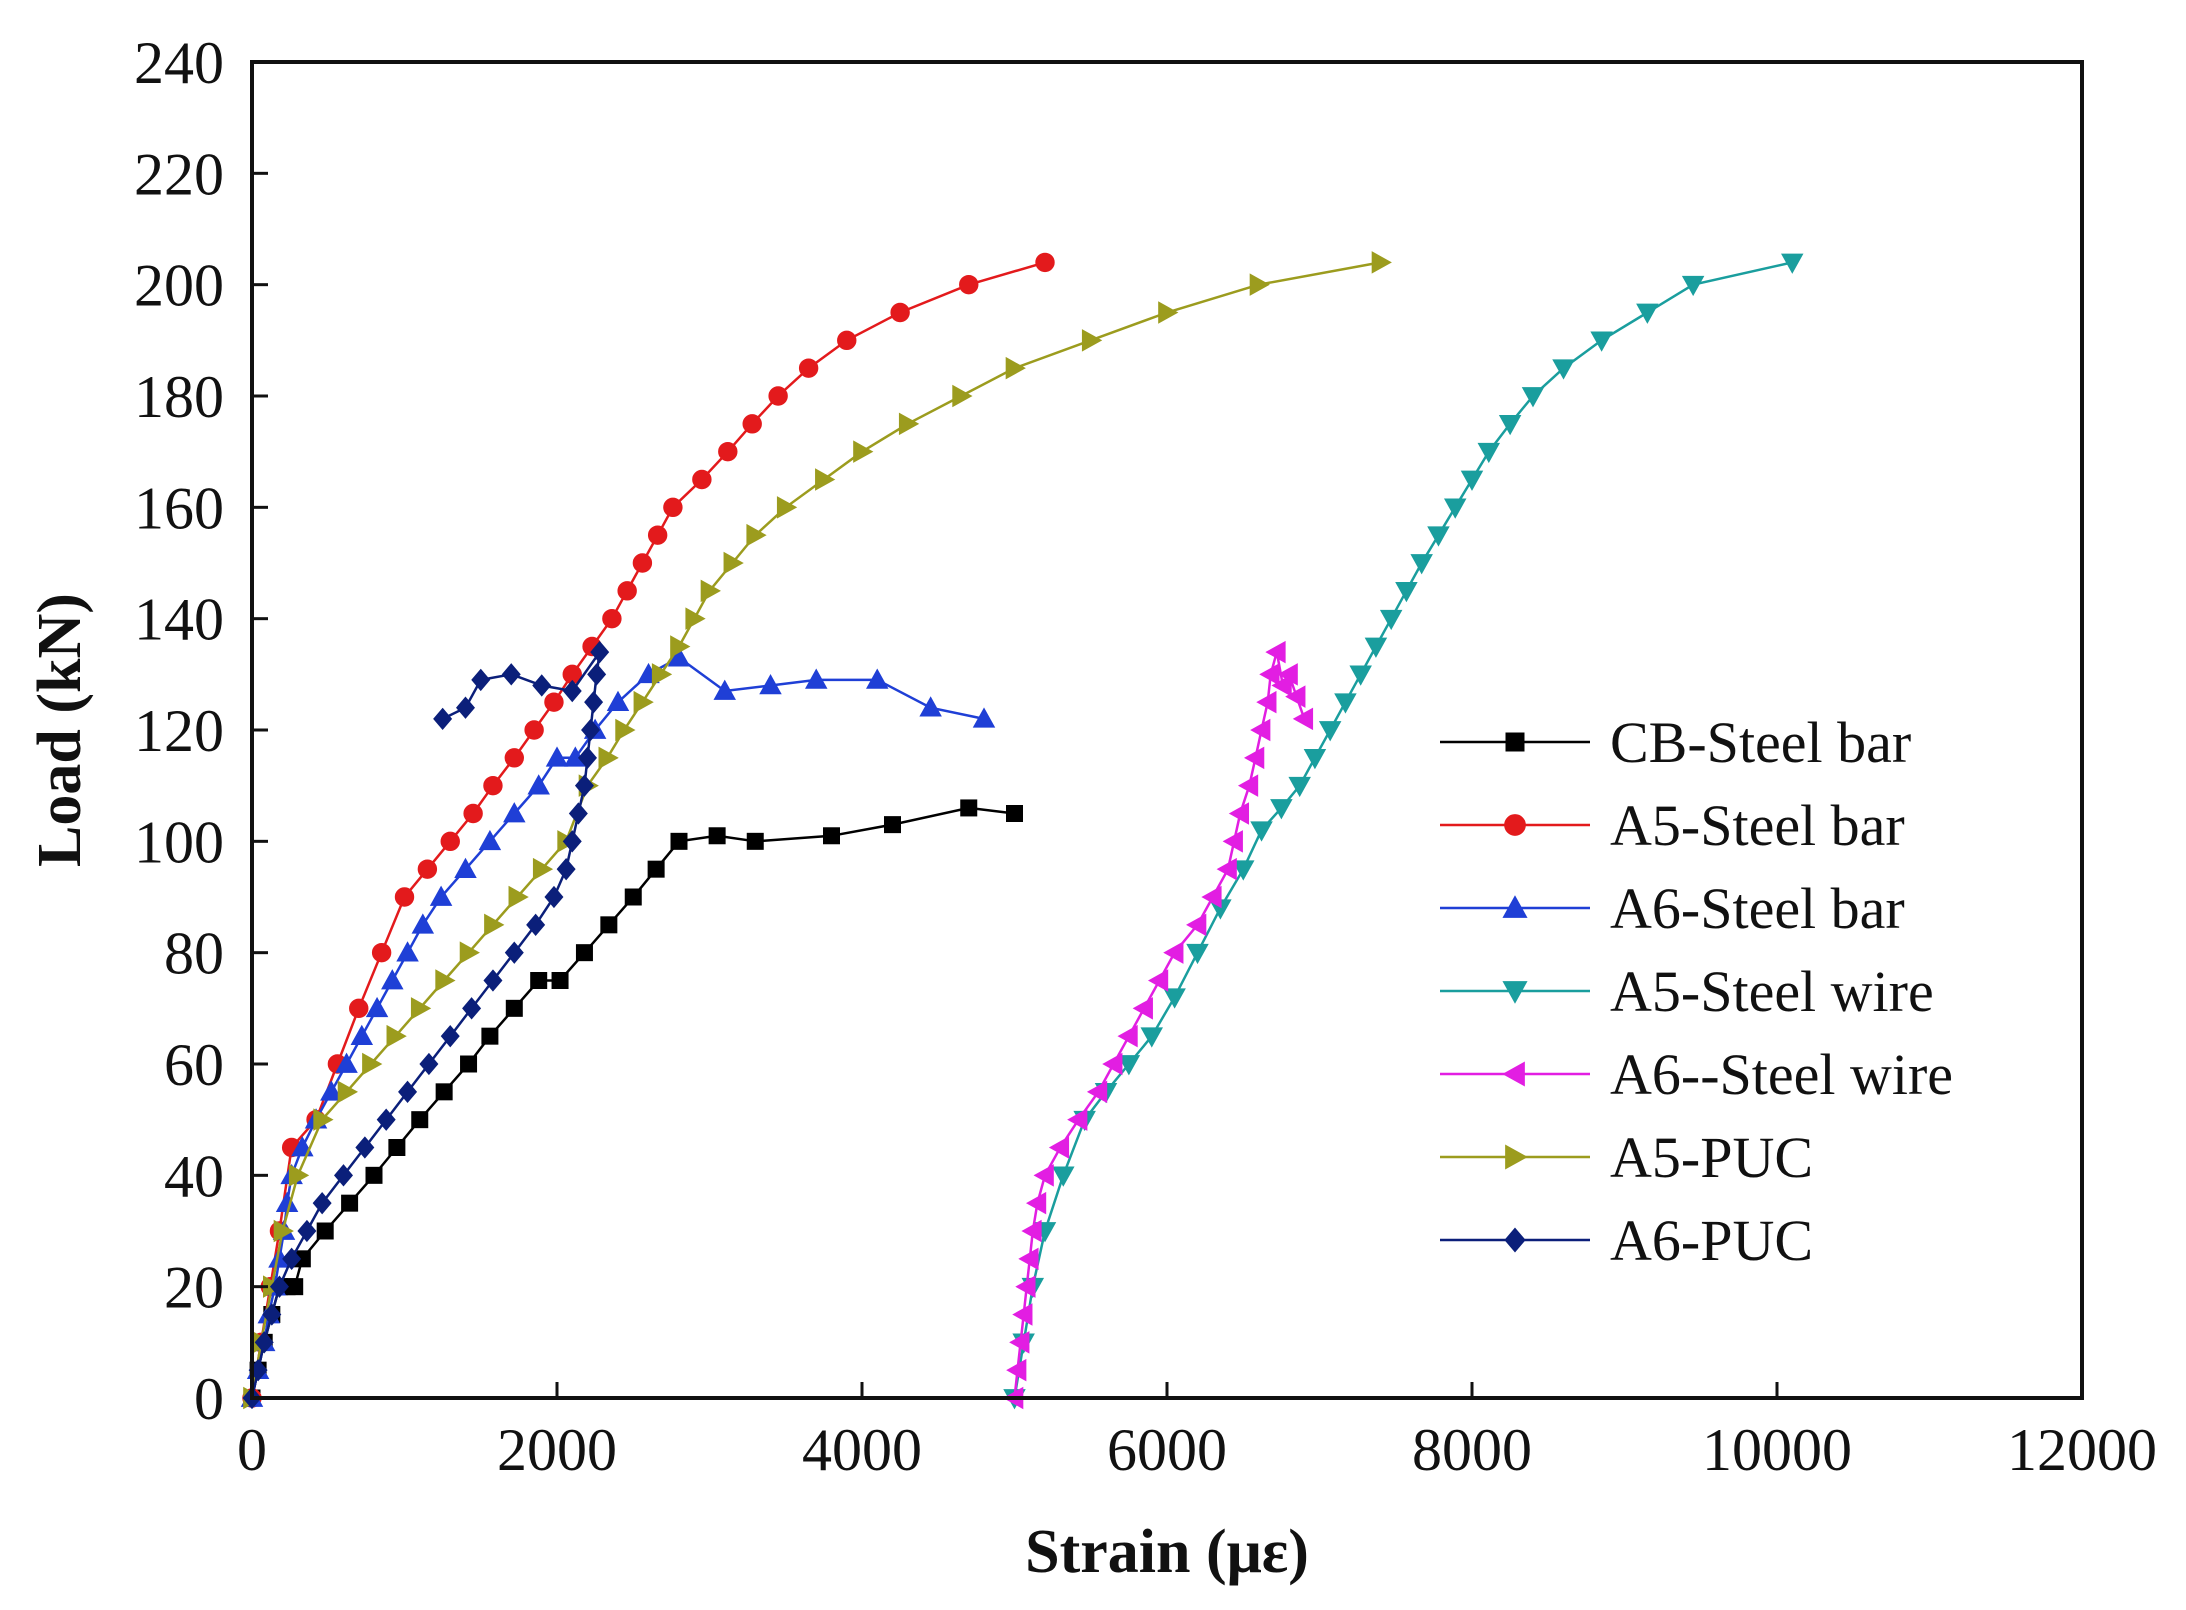 The height and width of the screenshot is (1610, 2186). Describe the element at coordinates (425, 1025) in the screenshot. I see `series-line` at that location.